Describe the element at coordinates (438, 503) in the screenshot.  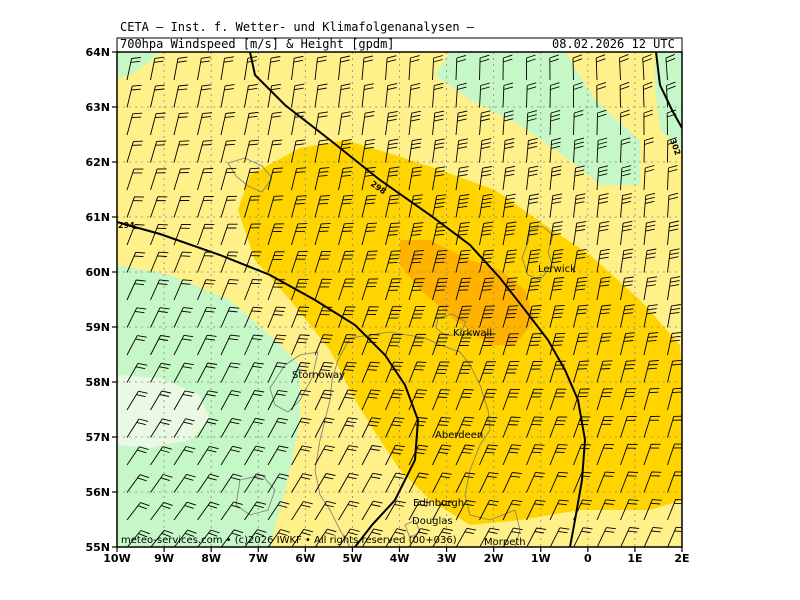
I see `city-edinburgh: Edinburgh` at that location.